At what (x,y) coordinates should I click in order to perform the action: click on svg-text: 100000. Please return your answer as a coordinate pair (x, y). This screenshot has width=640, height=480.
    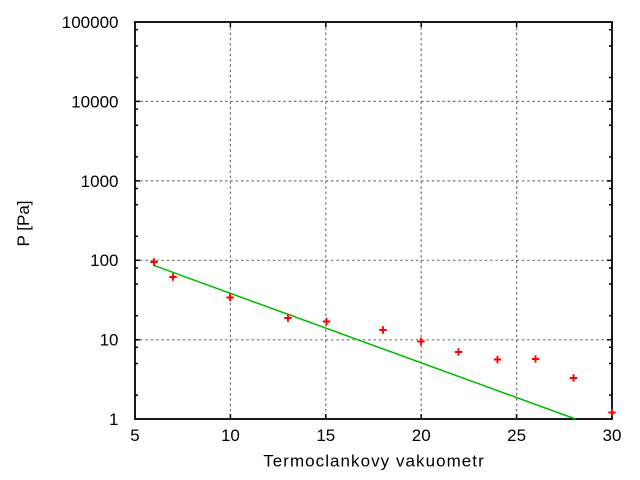
    Looking at the image, I should click on (90, 22).